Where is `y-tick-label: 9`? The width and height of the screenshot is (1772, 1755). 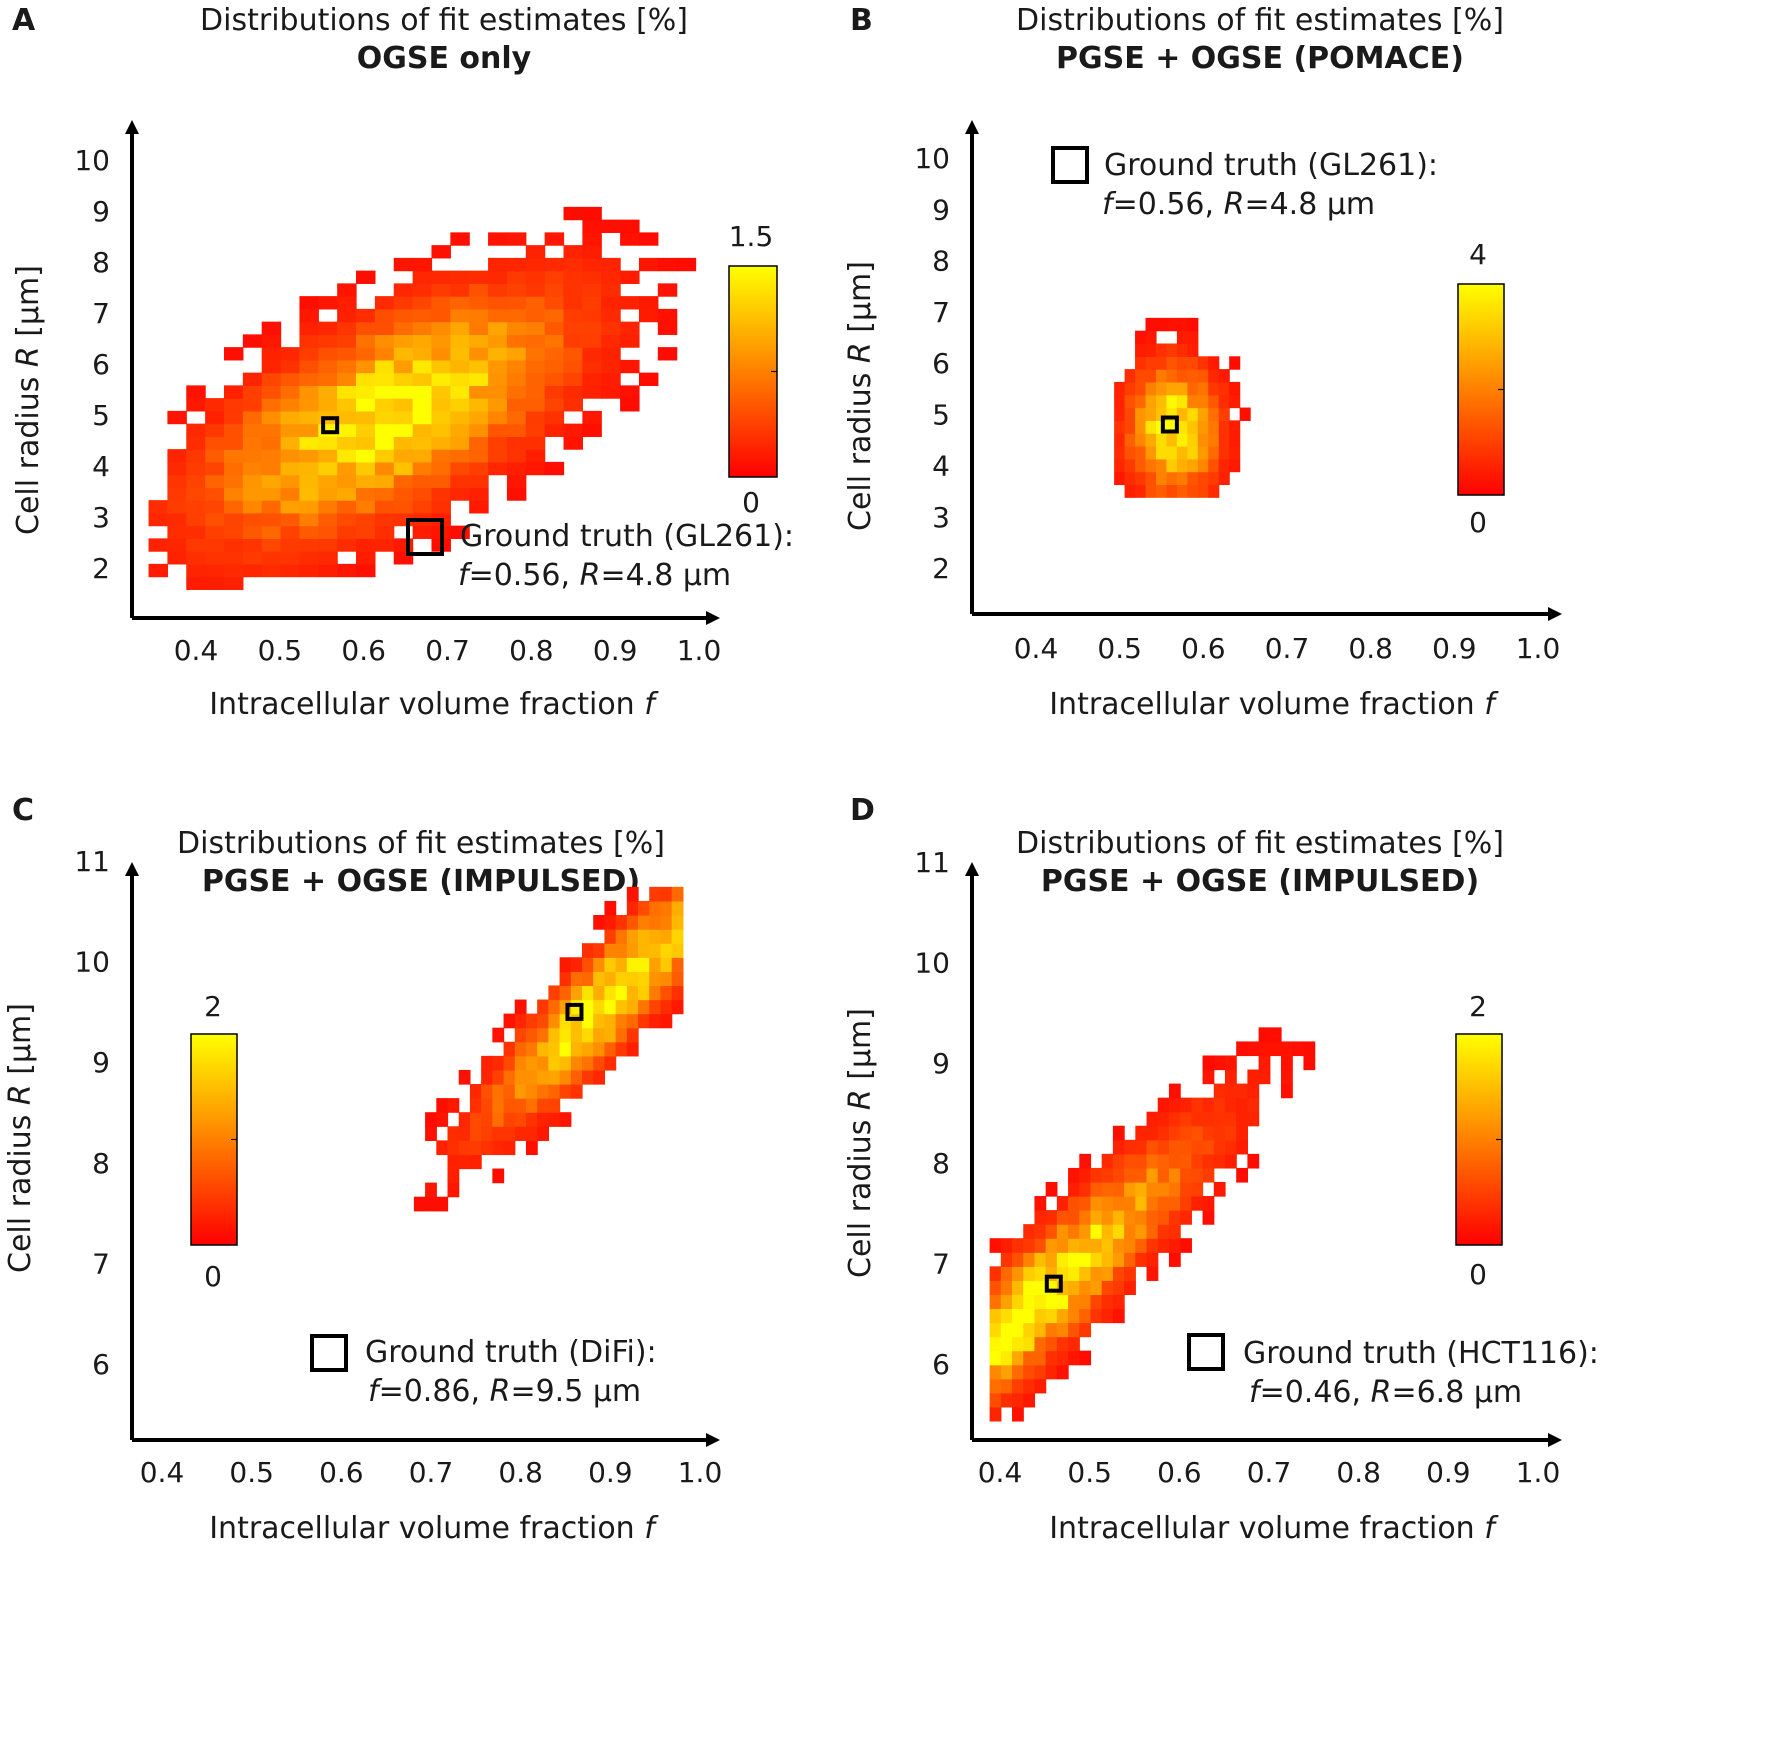 y-tick-label: 9 is located at coordinates (941, 1063).